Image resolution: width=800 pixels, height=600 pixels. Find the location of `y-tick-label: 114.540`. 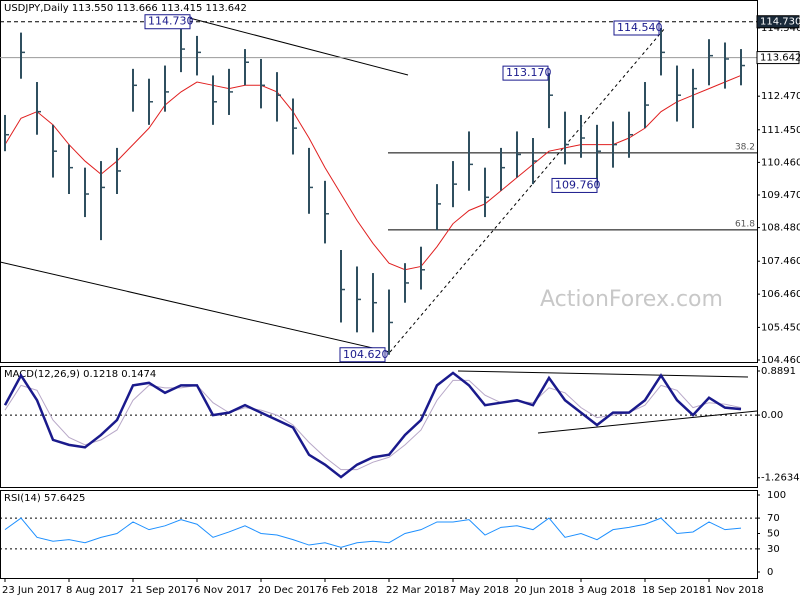

y-tick-label: 114.540 is located at coordinates (780, 28).